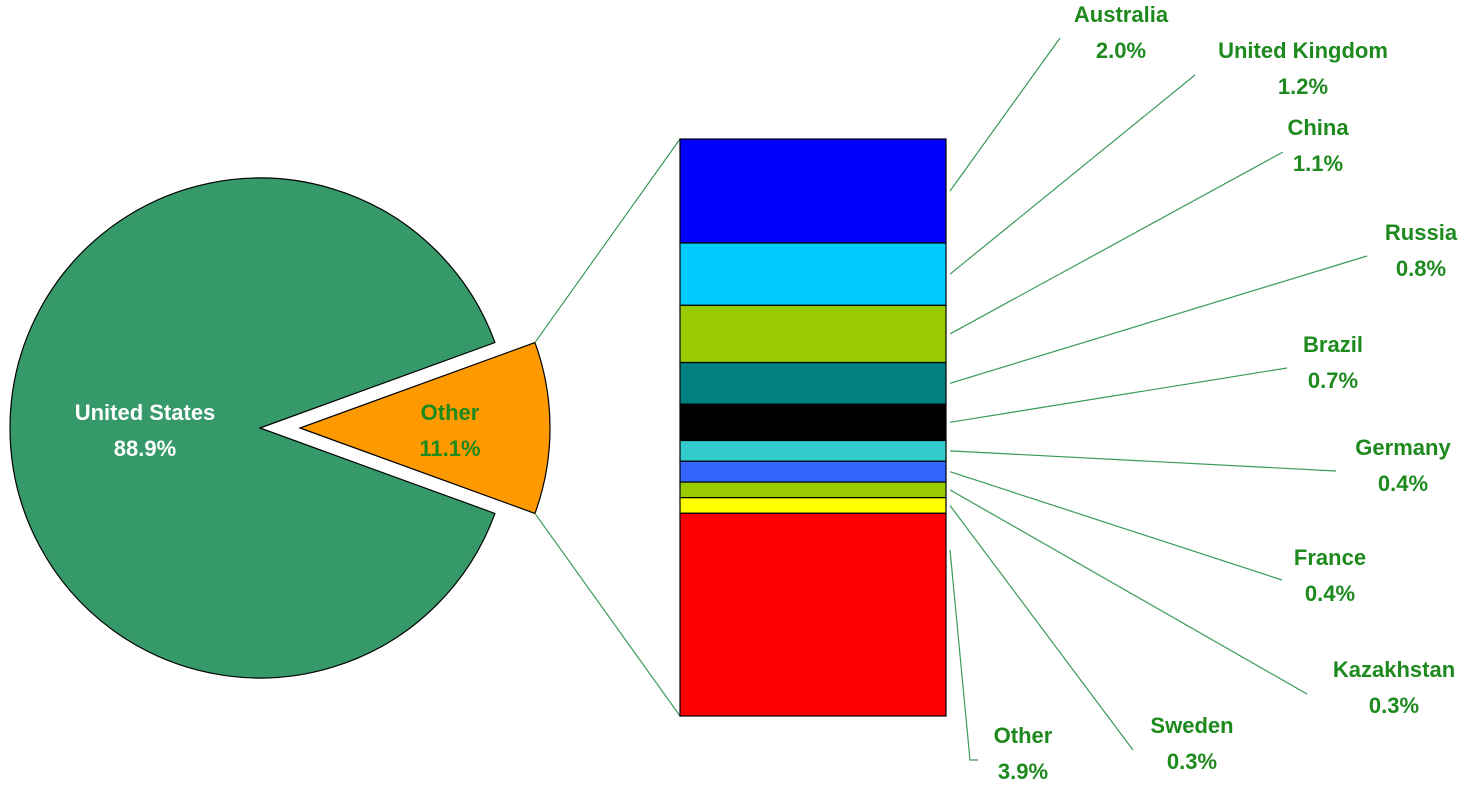 This screenshot has width=1478, height=789. Describe the element at coordinates (1143, 461) in the screenshot. I see `leader-line-germany` at that location.